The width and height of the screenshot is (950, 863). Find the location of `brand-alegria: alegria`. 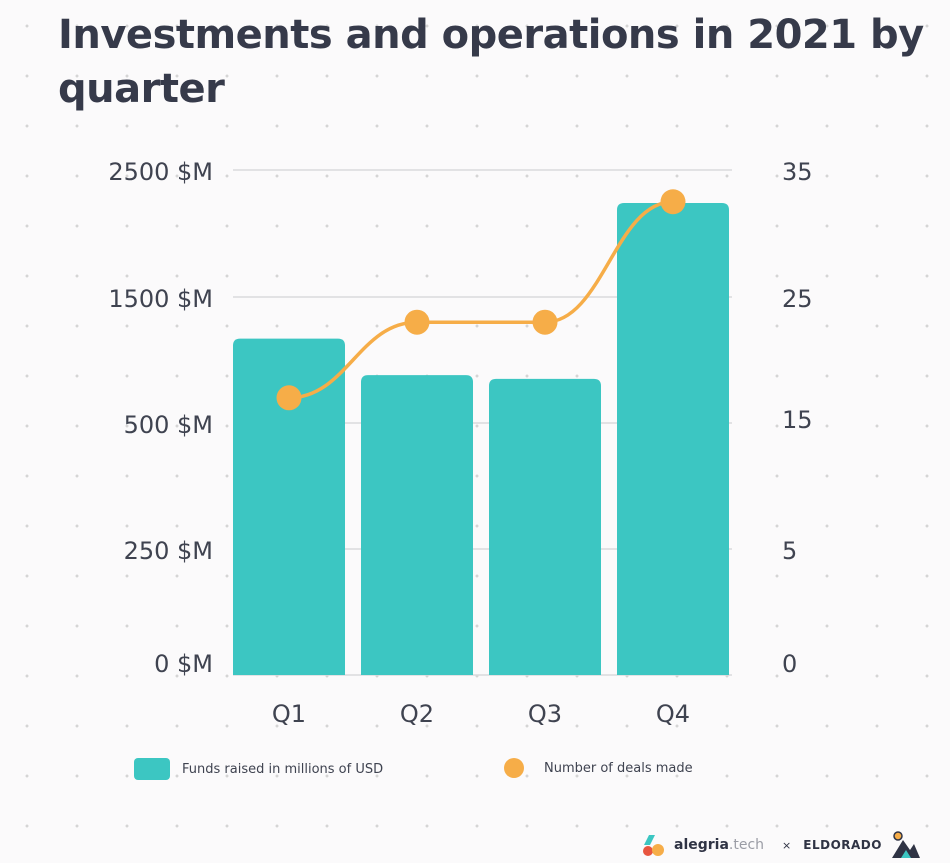

brand-alegria: alegria is located at coordinates (701, 845).